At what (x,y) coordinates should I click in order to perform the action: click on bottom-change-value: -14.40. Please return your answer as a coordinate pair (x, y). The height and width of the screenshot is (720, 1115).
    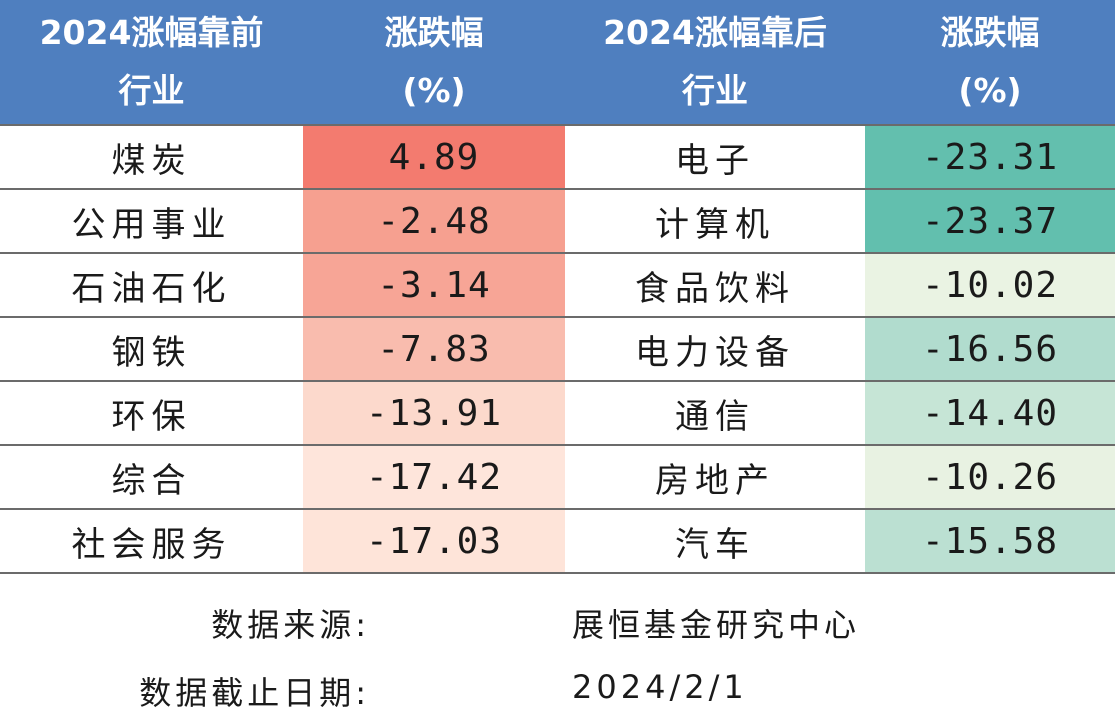
    Looking at the image, I should click on (990, 413).